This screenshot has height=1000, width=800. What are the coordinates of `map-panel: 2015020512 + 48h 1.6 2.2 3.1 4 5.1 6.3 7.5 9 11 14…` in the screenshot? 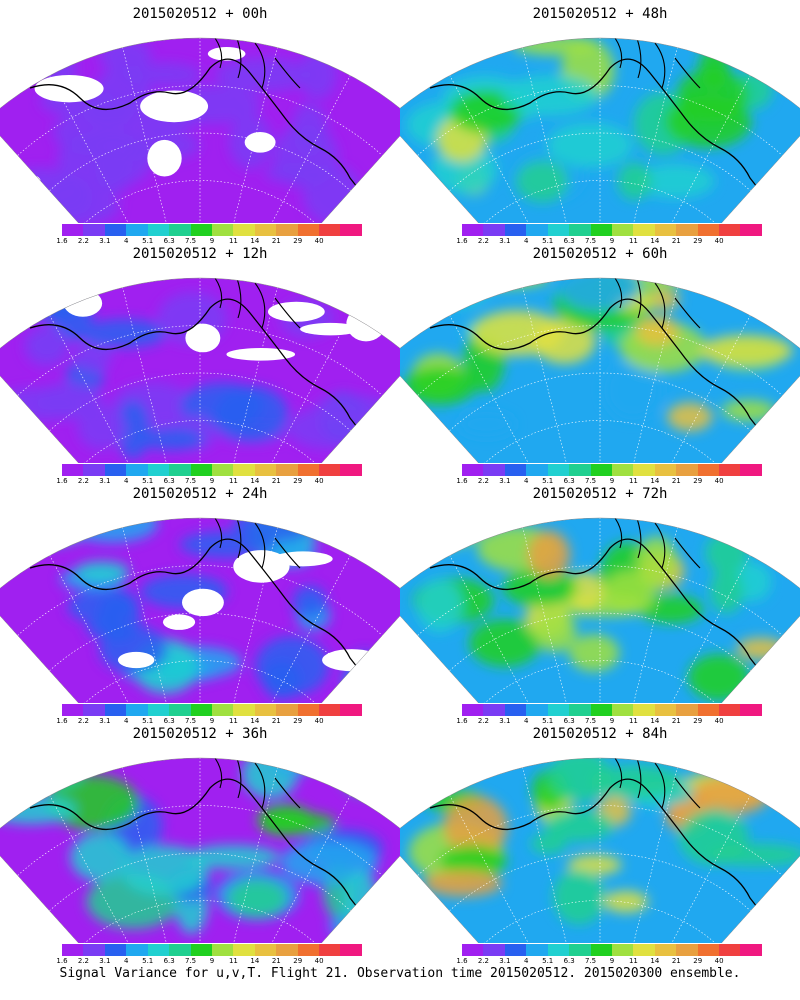 It's located at (600, 122).